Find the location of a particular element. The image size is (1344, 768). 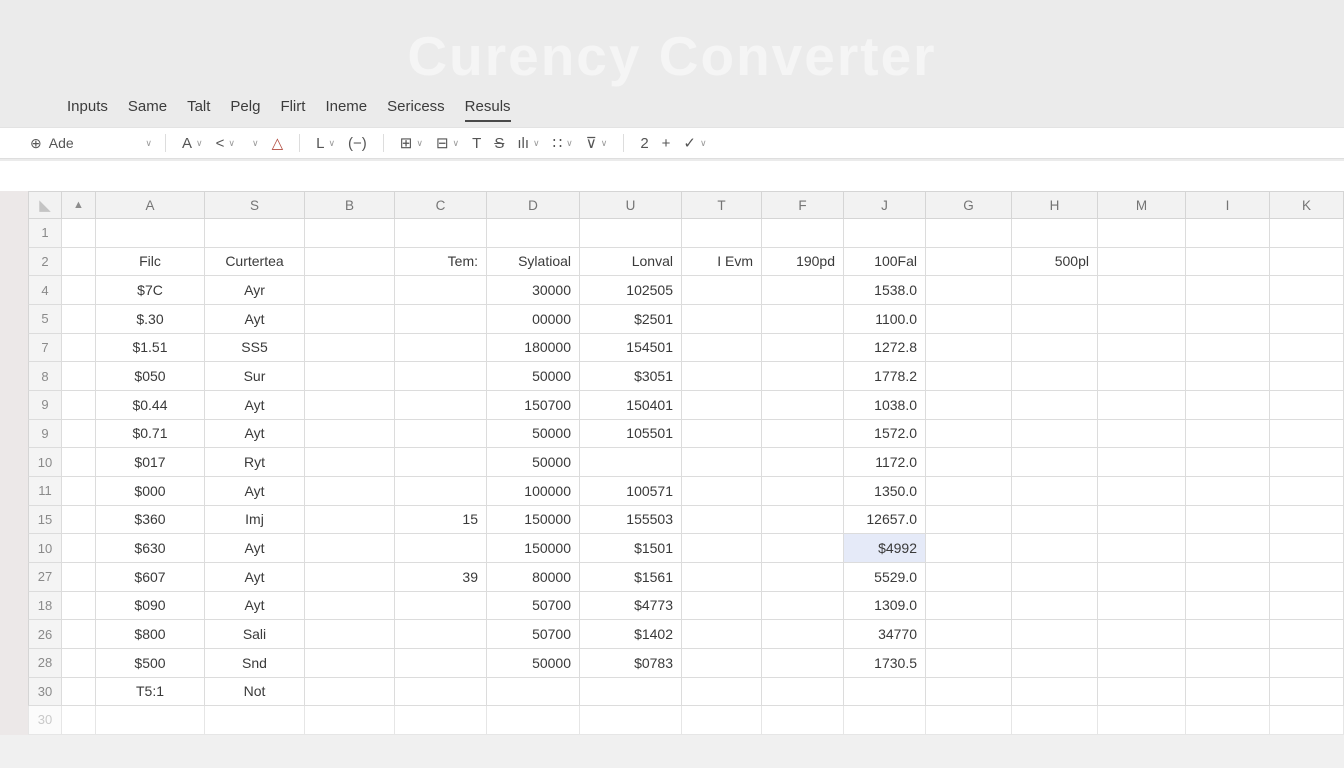

cell: 150000 is located at coordinates (533, 548).